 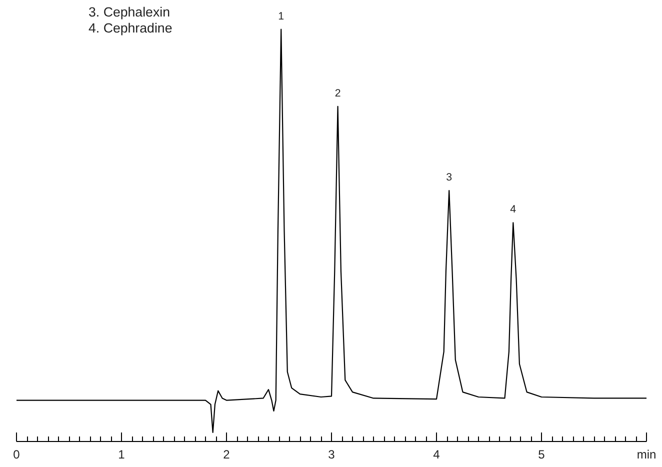 What do you see at coordinates (646, 455) in the screenshot?
I see `x-tick-label: min` at bounding box center [646, 455].